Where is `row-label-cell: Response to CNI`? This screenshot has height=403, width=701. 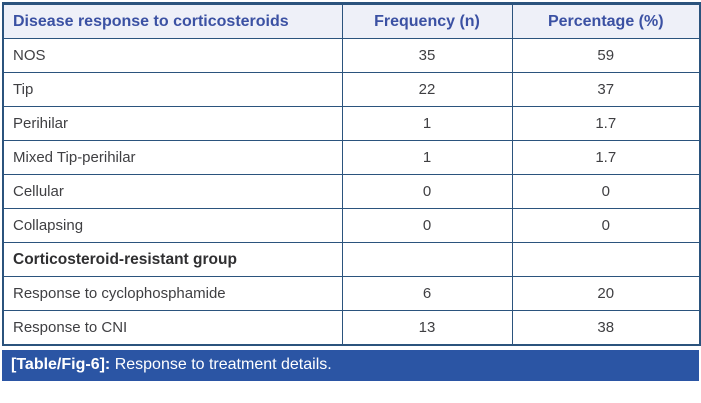 row-label-cell: Response to CNI is located at coordinates (172, 327).